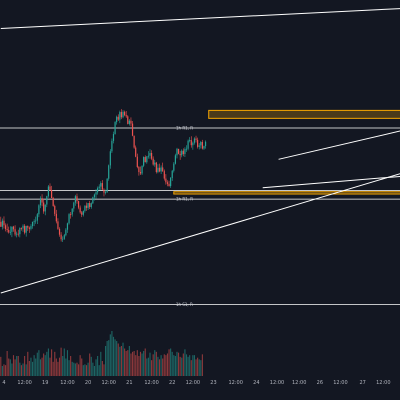 Image resolution: width=400 pixels, height=400 pixels. Describe the element at coordinates (3, 383) in the screenshot. I see `x-axis-tick-label: 4` at that location.